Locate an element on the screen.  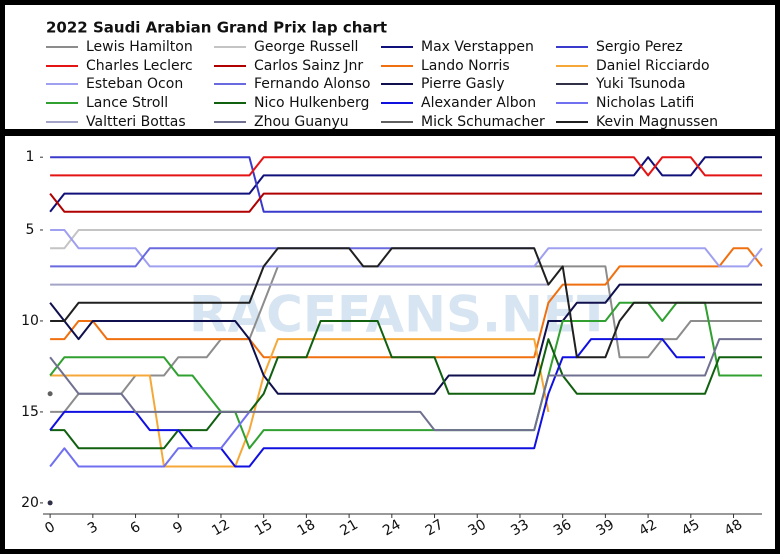
y-tick-label: 5 is located at coordinates (30, 230).